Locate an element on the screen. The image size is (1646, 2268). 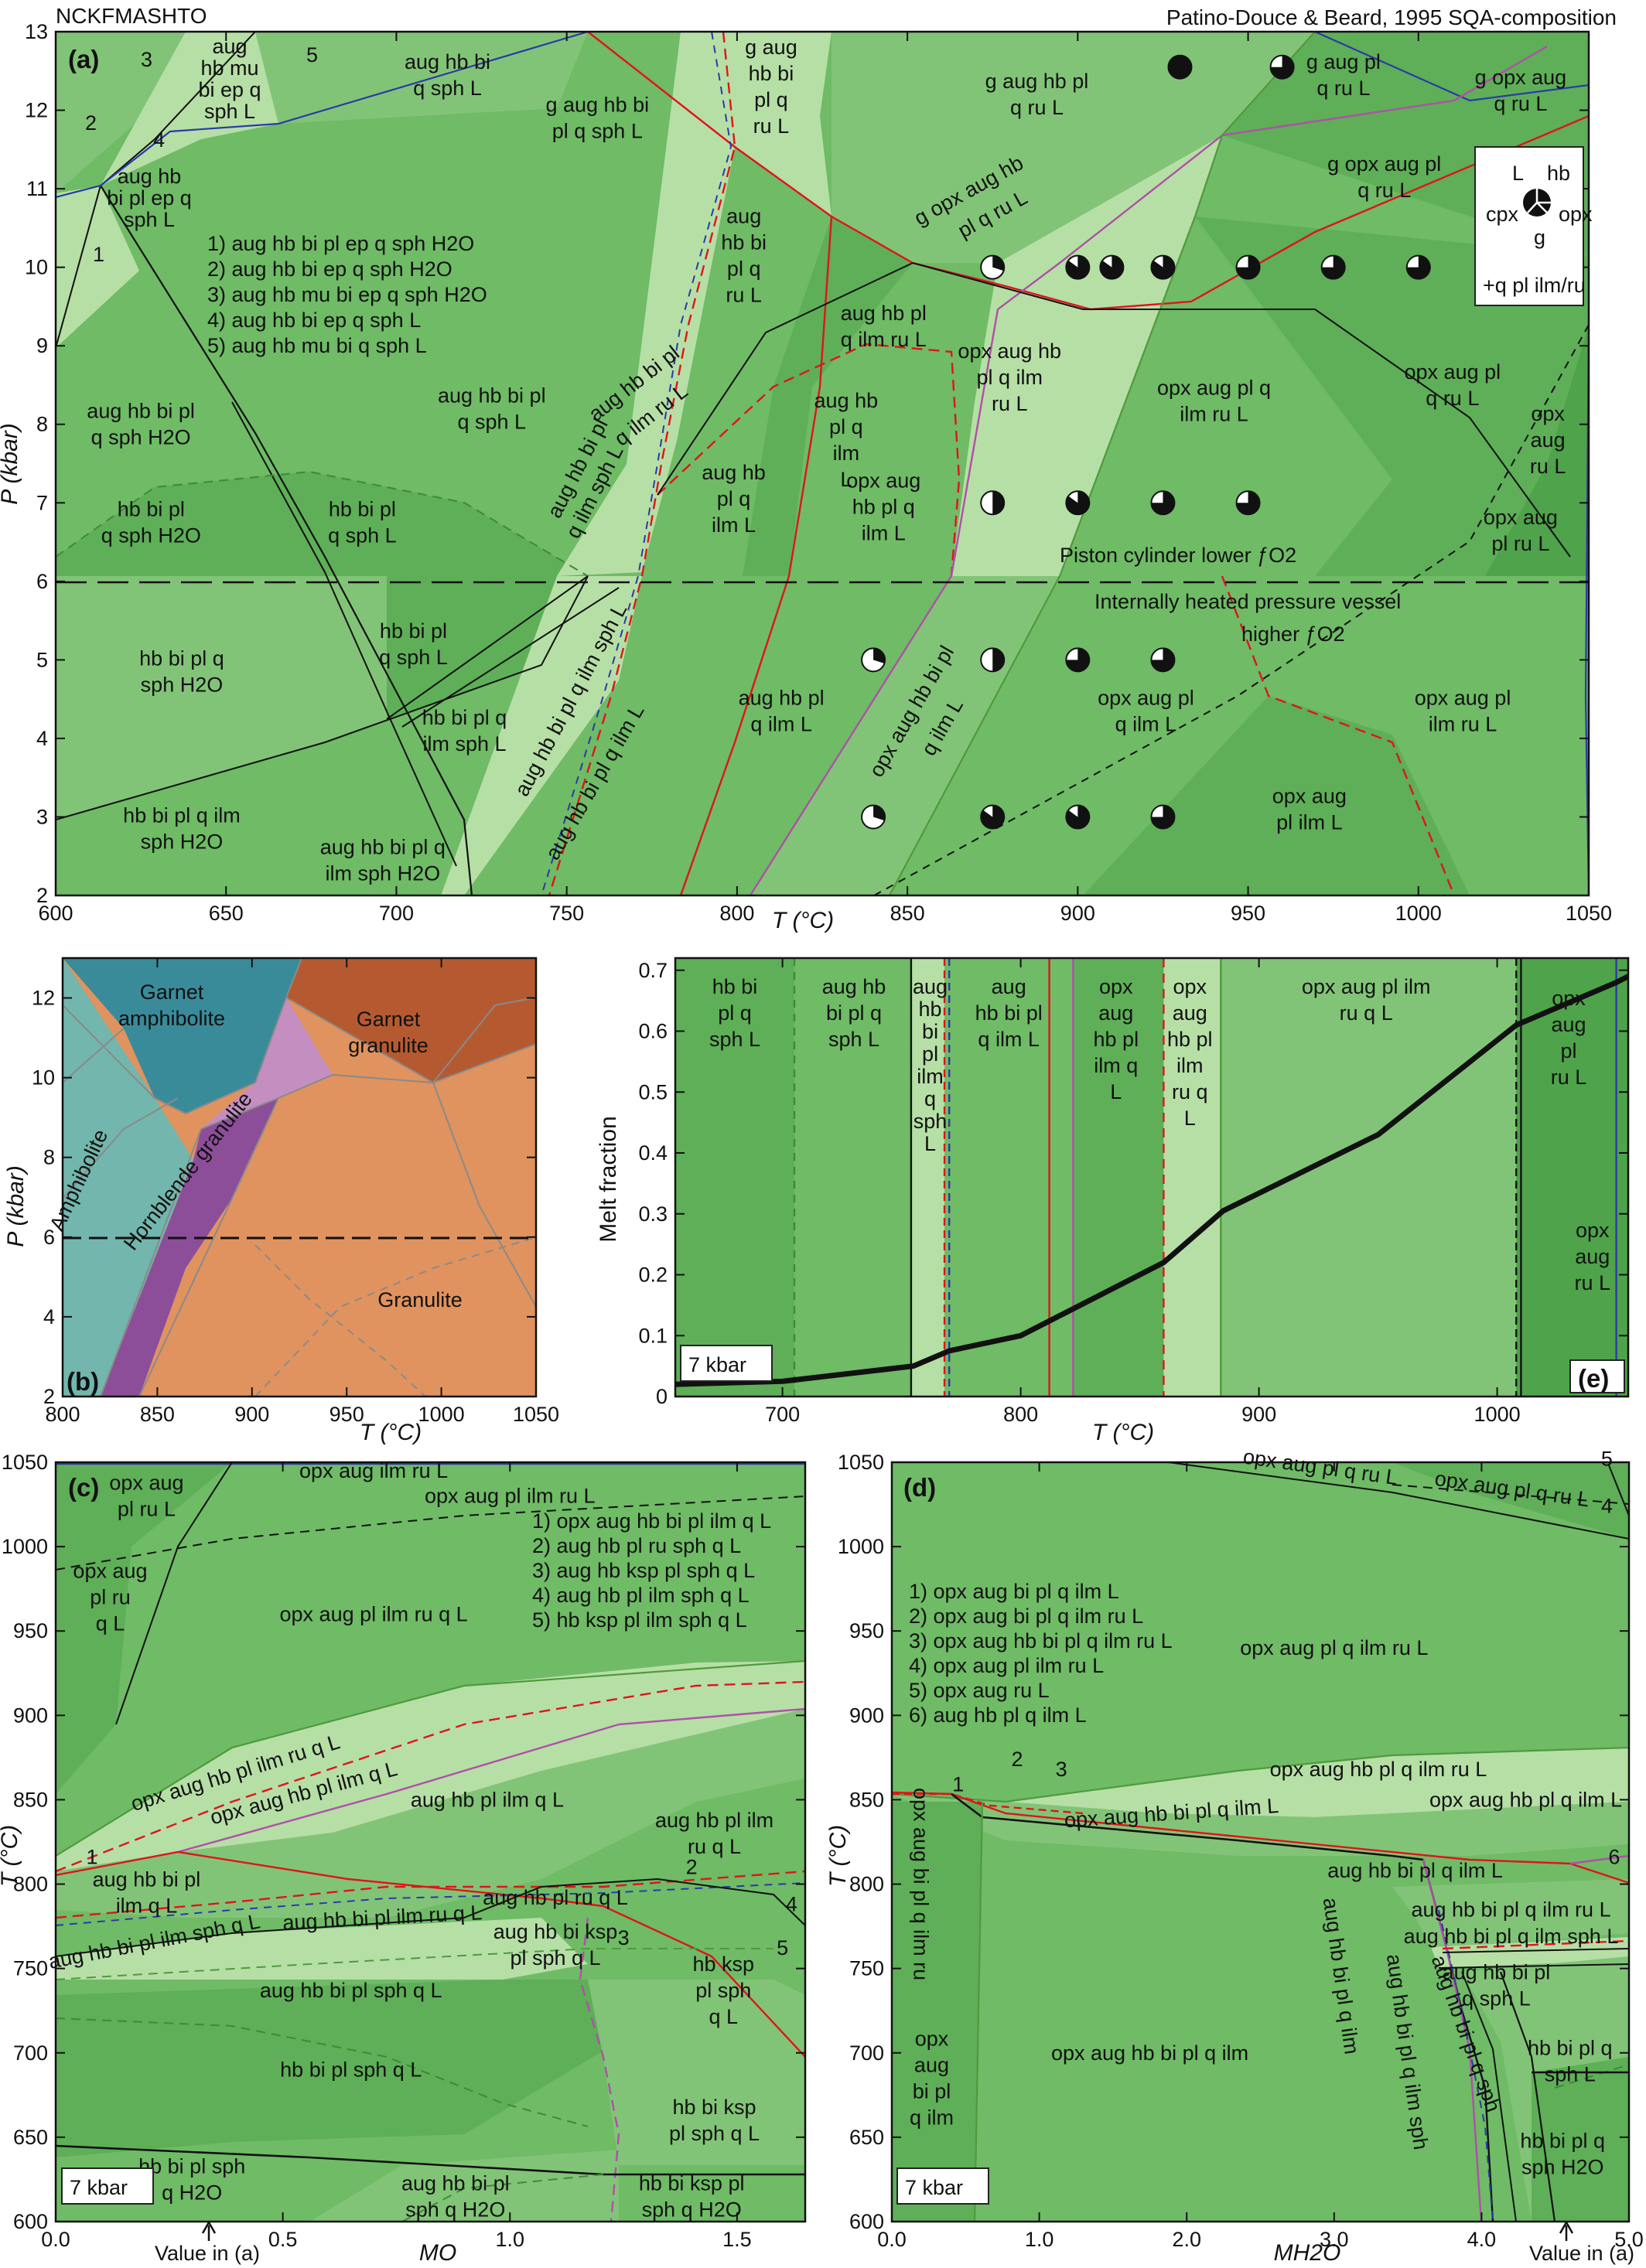
boundary-black-diagonal is located at coordinates (286, 540).